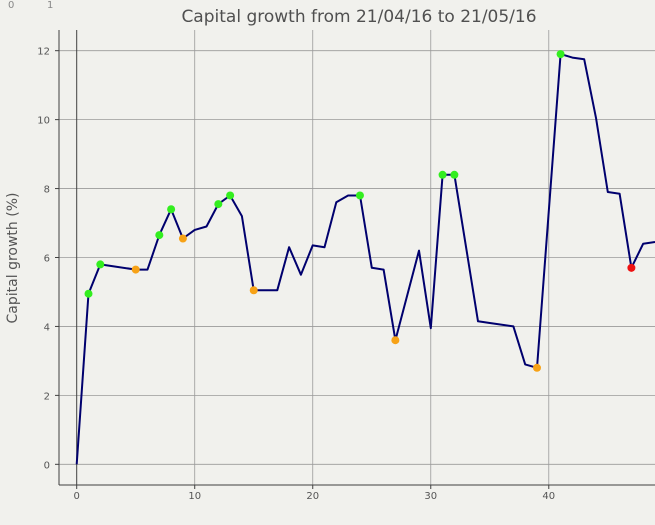  I want to click on y-tick-label: 12, so click(43, 52).